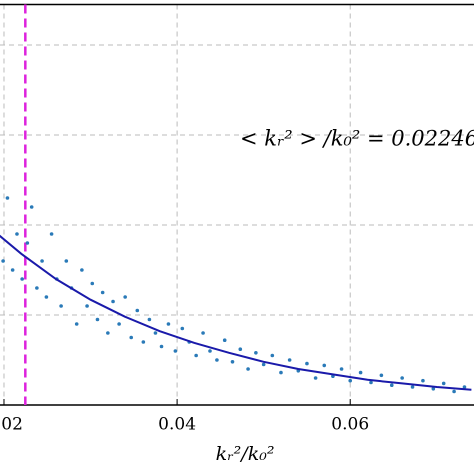 The width and height of the screenshot is (474, 474). Describe the element at coordinates (245, 454) in the screenshot. I see `x-axis-label: kᵣ²/k₀²` at that location.